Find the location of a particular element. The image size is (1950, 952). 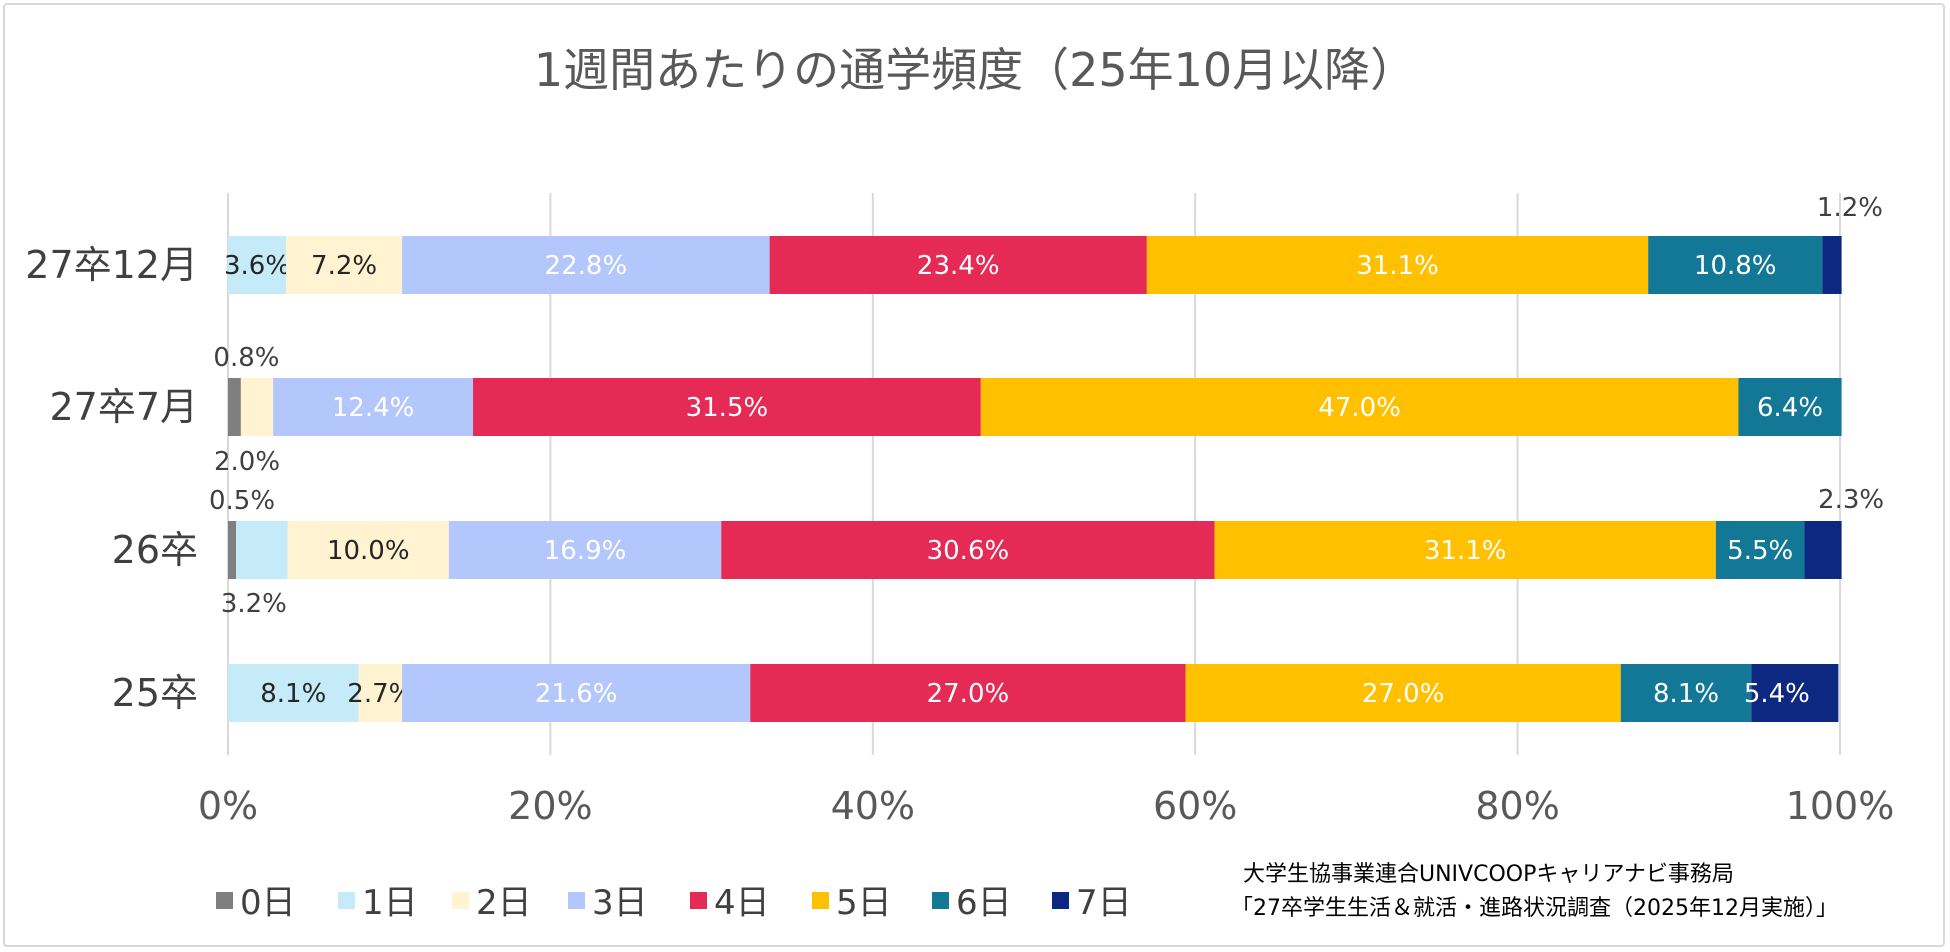

category-label: 27卒12月 is located at coordinates (111, 265).